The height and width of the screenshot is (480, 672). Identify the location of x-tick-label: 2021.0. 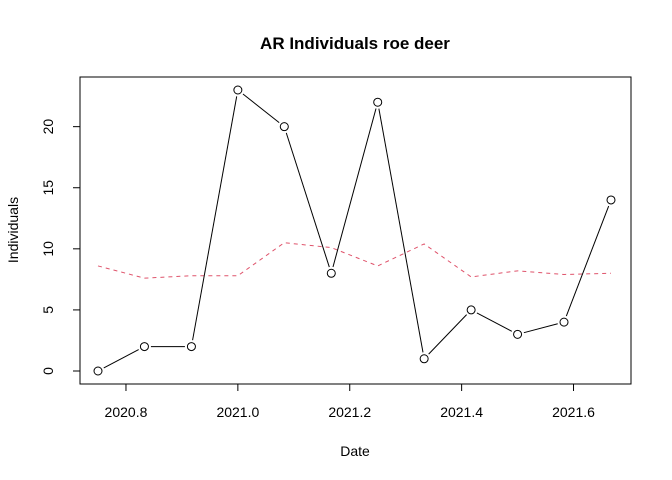
(237, 412).